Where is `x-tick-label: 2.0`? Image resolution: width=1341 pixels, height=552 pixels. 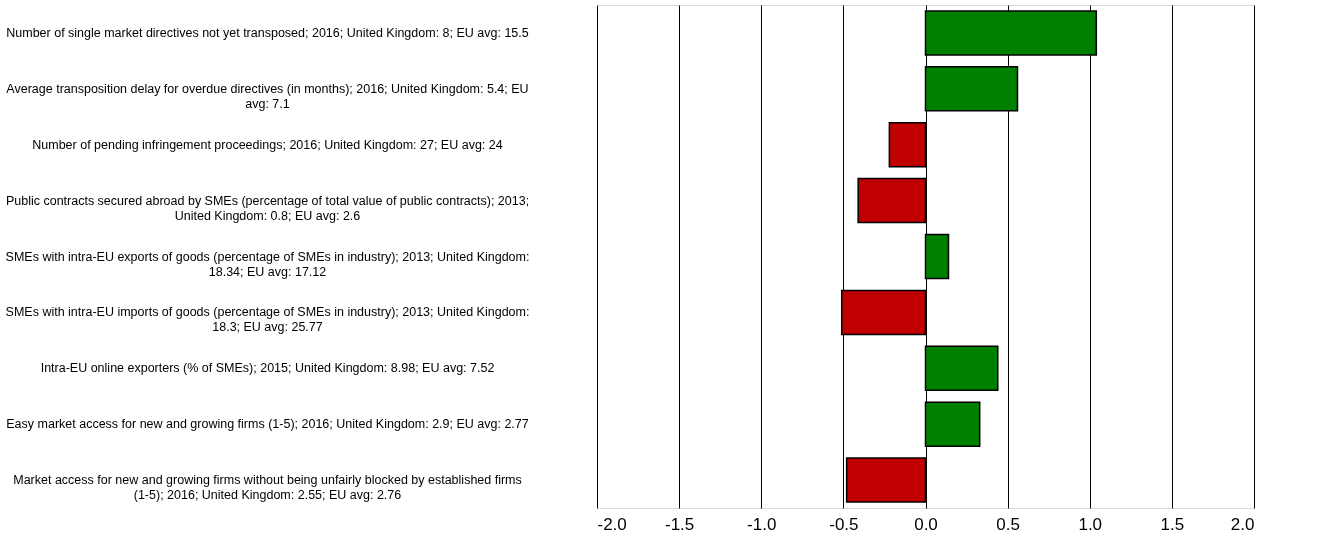 x-tick-label: 2.0 is located at coordinates (1242, 524).